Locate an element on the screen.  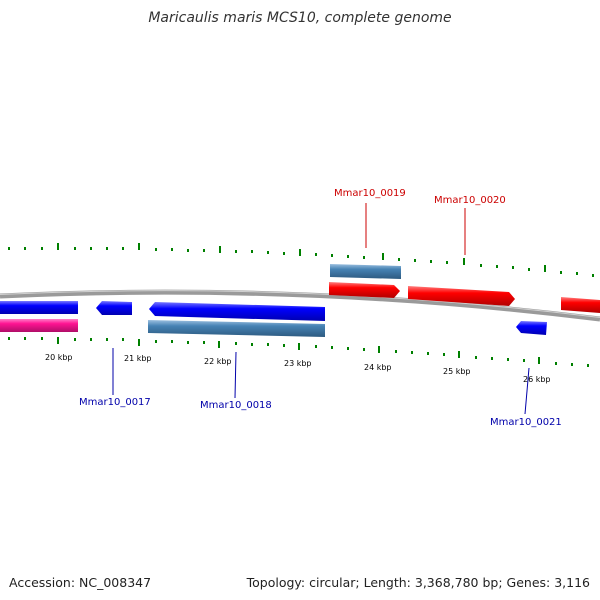
forward-features is located at coordinates (464, 288).